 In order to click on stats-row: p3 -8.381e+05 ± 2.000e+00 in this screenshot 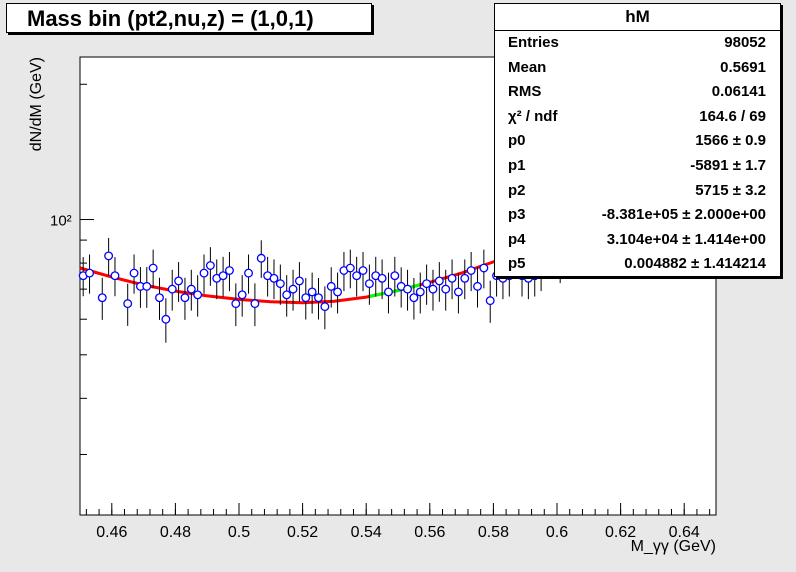, I will do `click(637, 215)`.